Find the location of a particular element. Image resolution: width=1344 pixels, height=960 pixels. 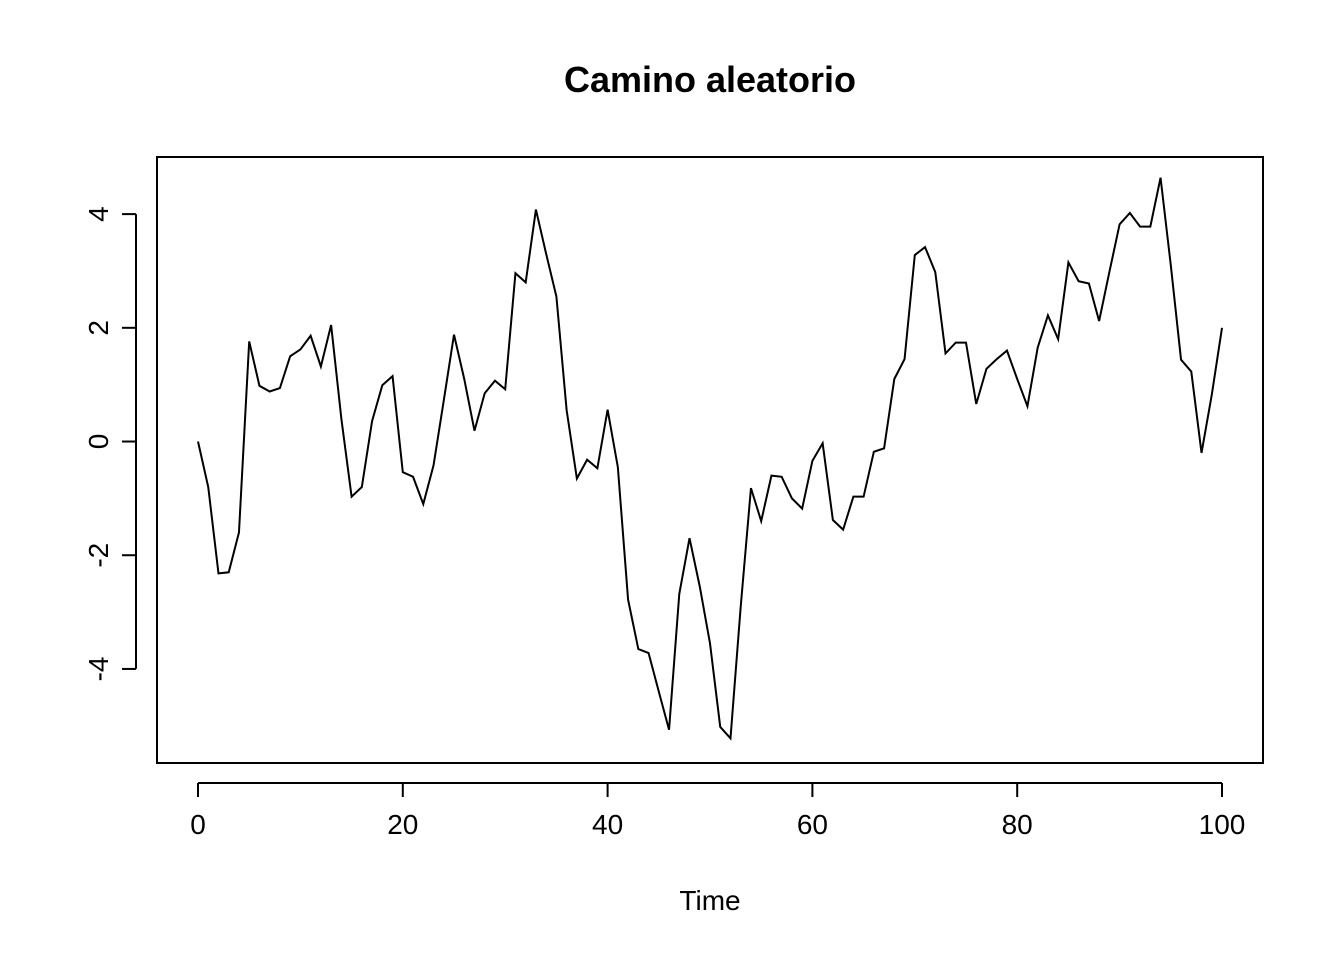

y-tick-label: 2 is located at coordinates (98, 328).